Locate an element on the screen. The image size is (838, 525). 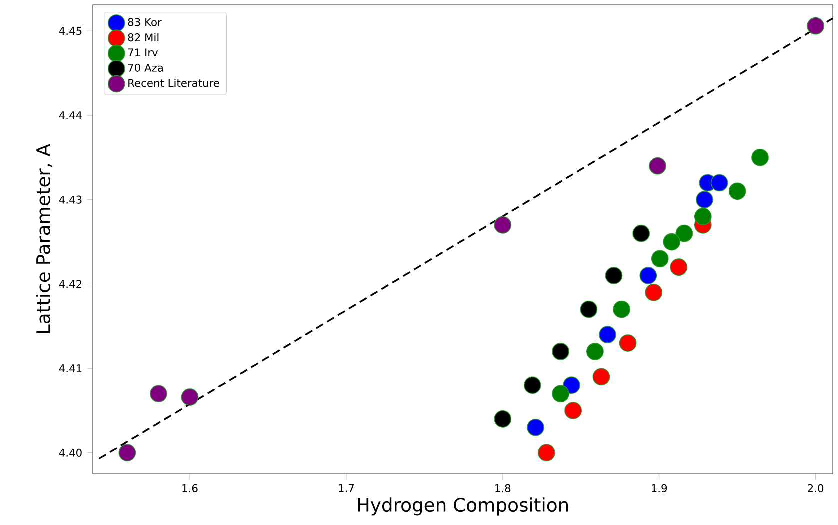
y-axis-title: Lattice Parameter, A is located at coordinates (44, 239).